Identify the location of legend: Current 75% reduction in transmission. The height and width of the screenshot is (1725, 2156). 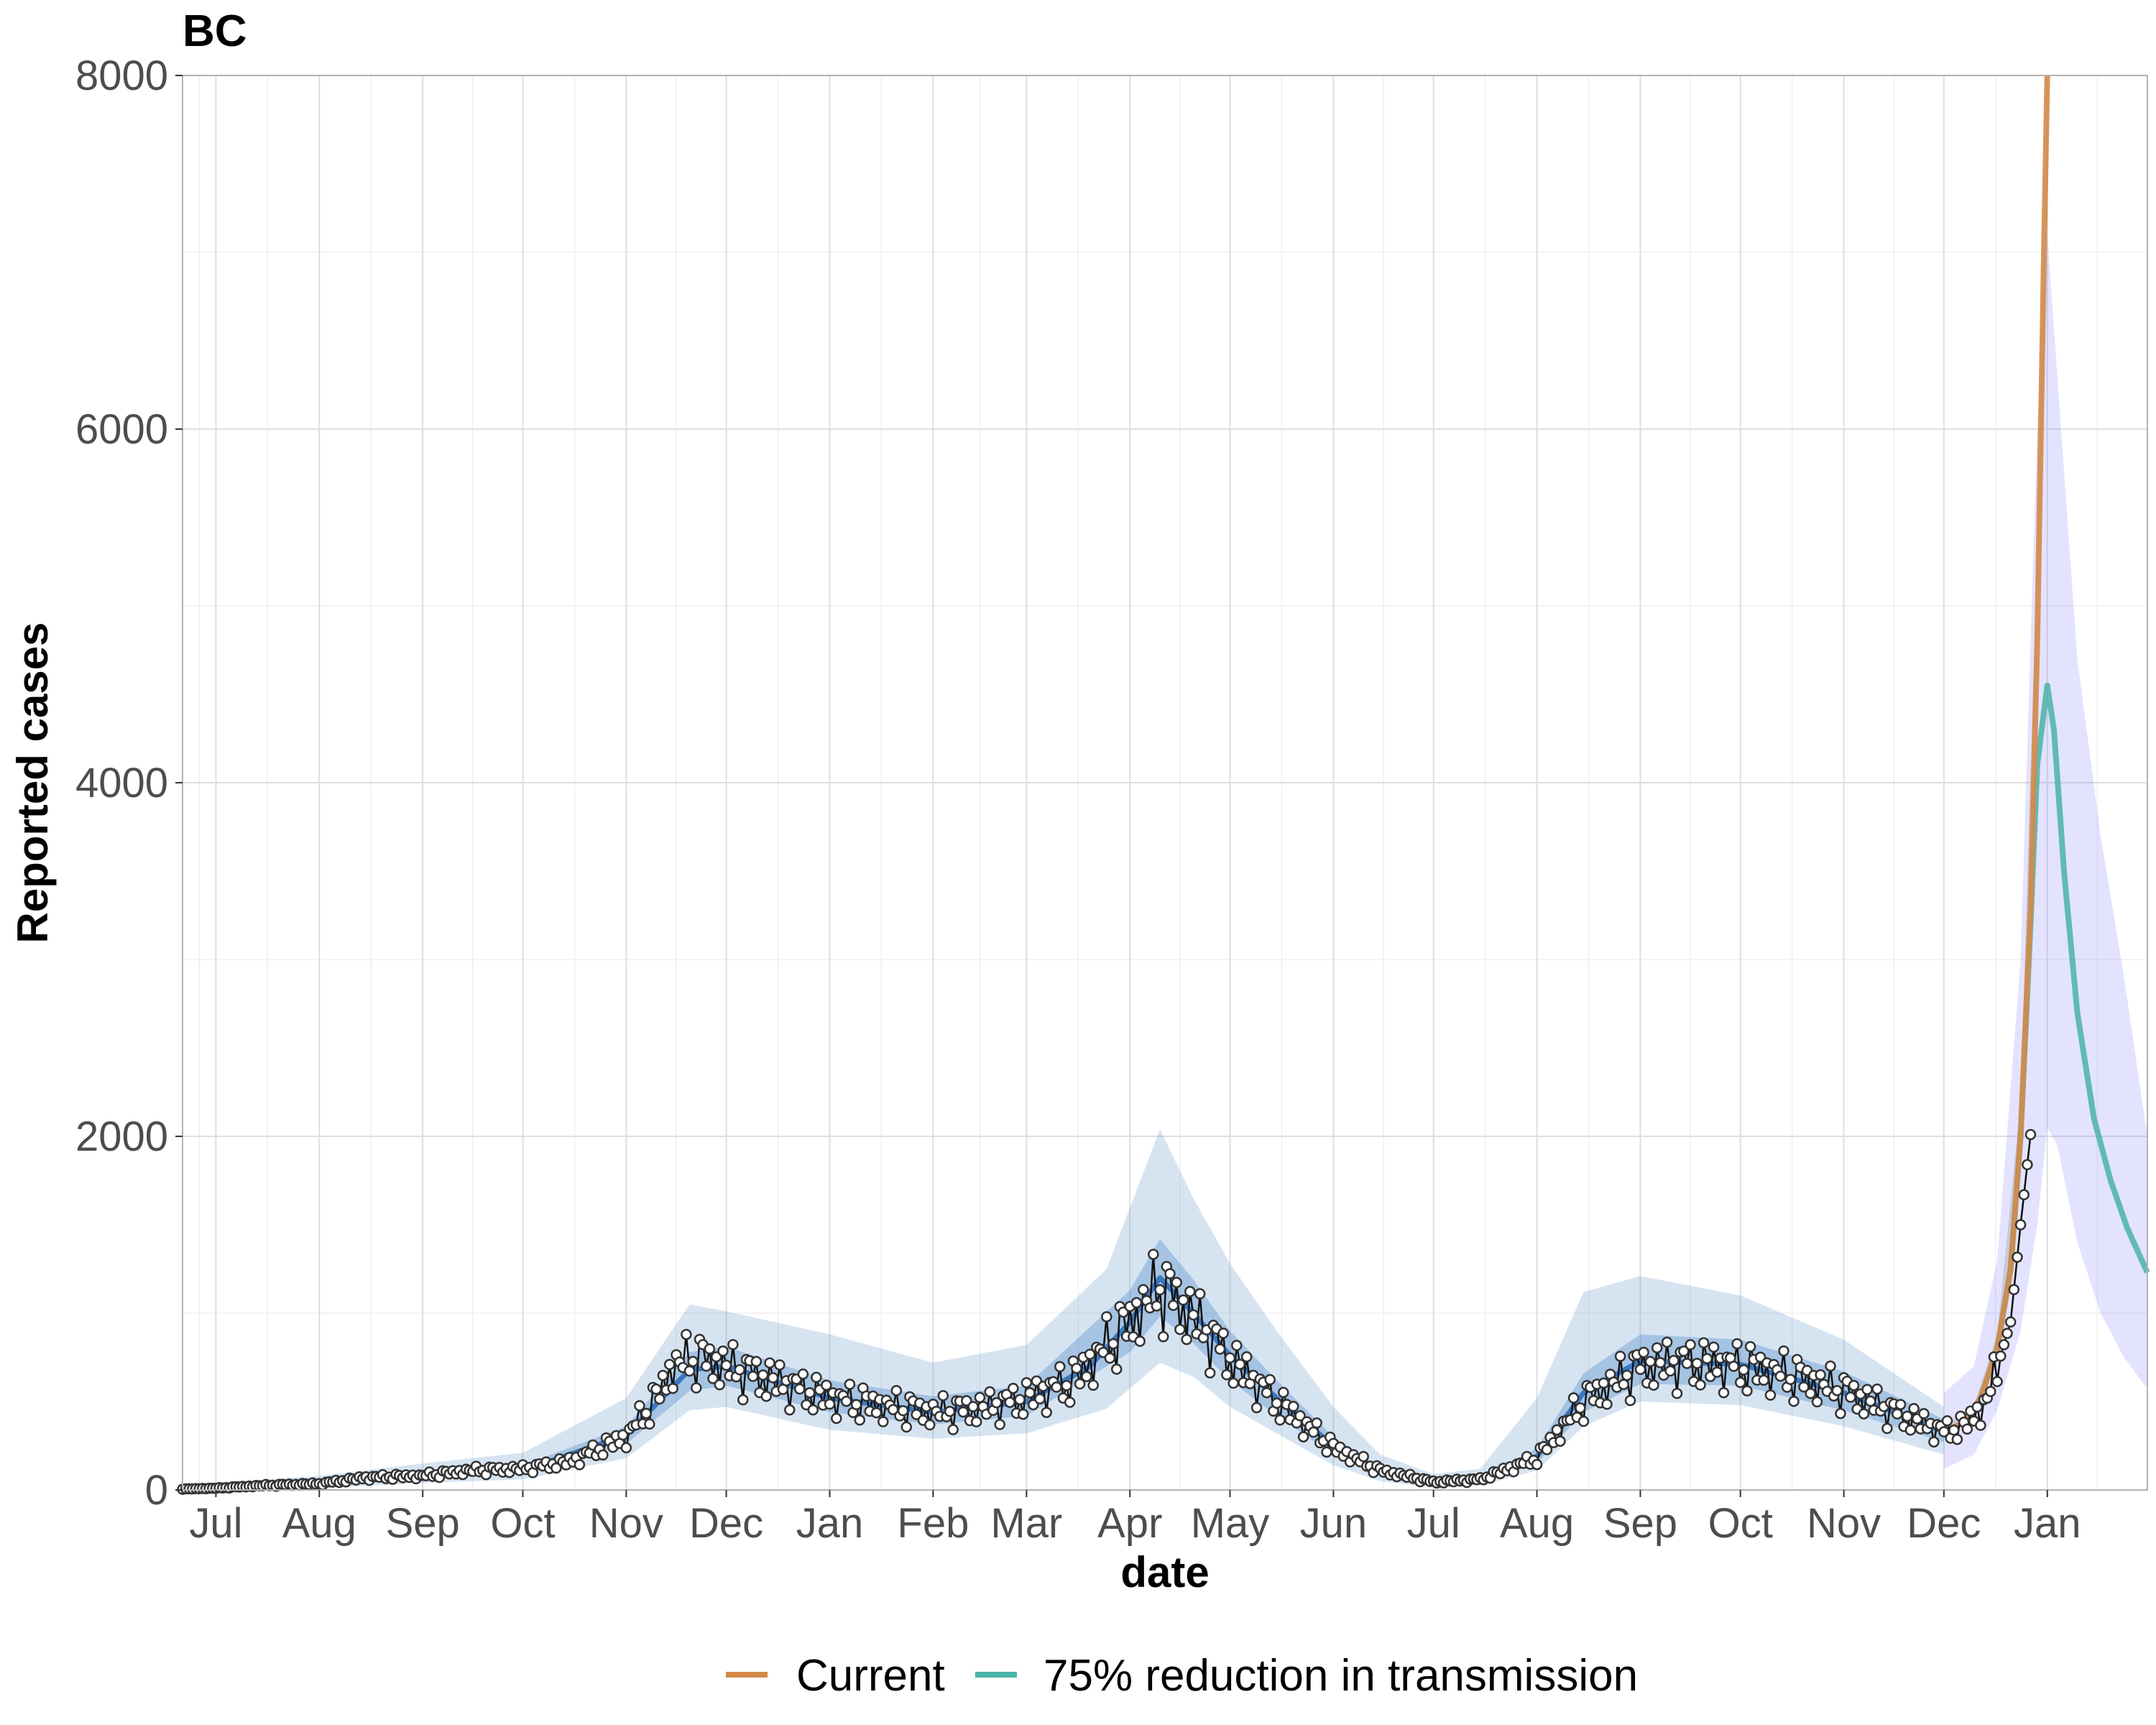
(1182, 1676).